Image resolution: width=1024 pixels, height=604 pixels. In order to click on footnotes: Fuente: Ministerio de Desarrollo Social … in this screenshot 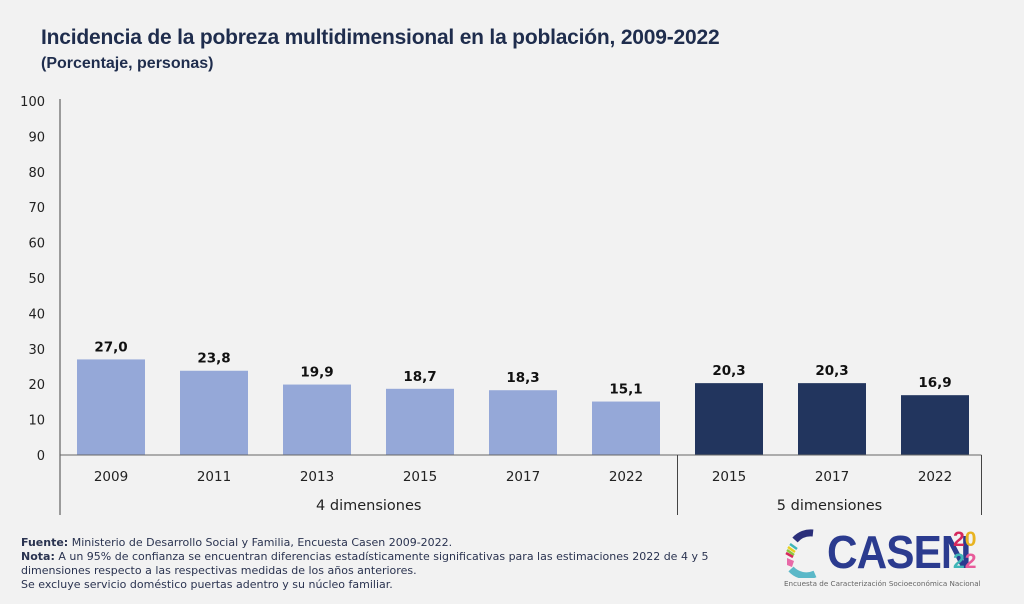, I will do `click(391, 564)`.